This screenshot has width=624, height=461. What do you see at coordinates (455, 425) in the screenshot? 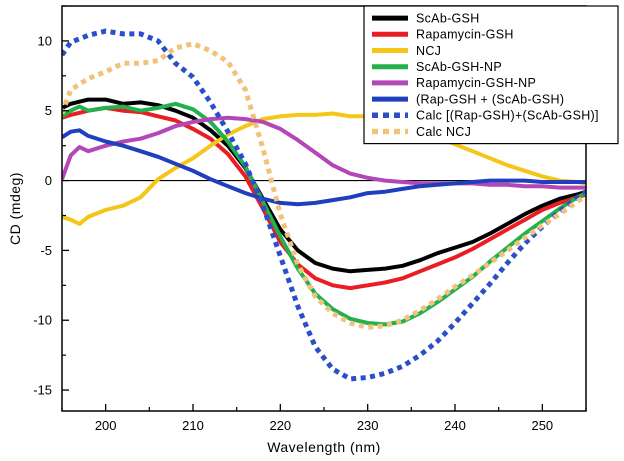
I see `x-tick-label-4: 240` at bounding box center [455, 425].